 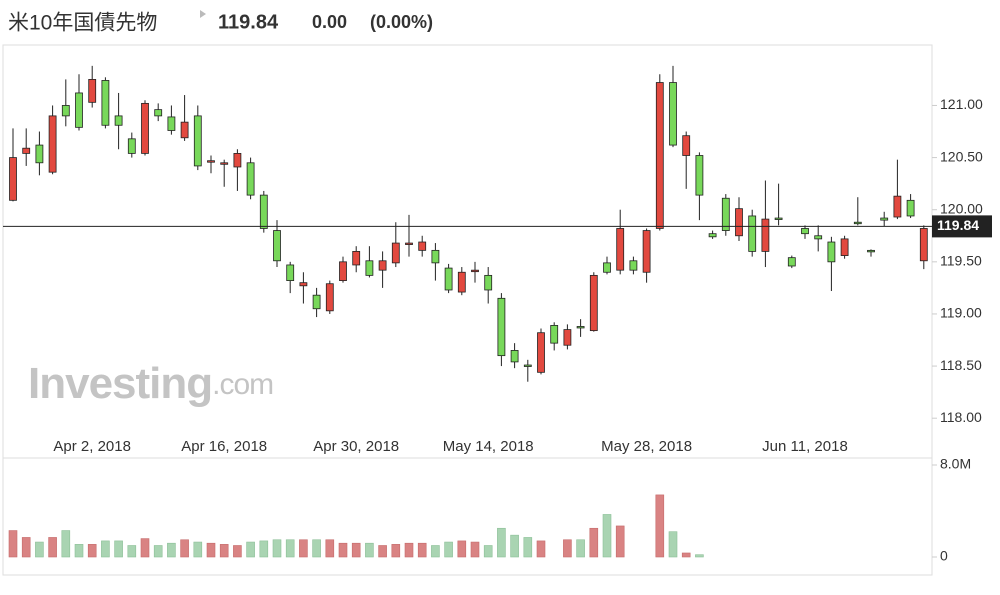 I want to click on last-price-box, so click(x=962, y=226).